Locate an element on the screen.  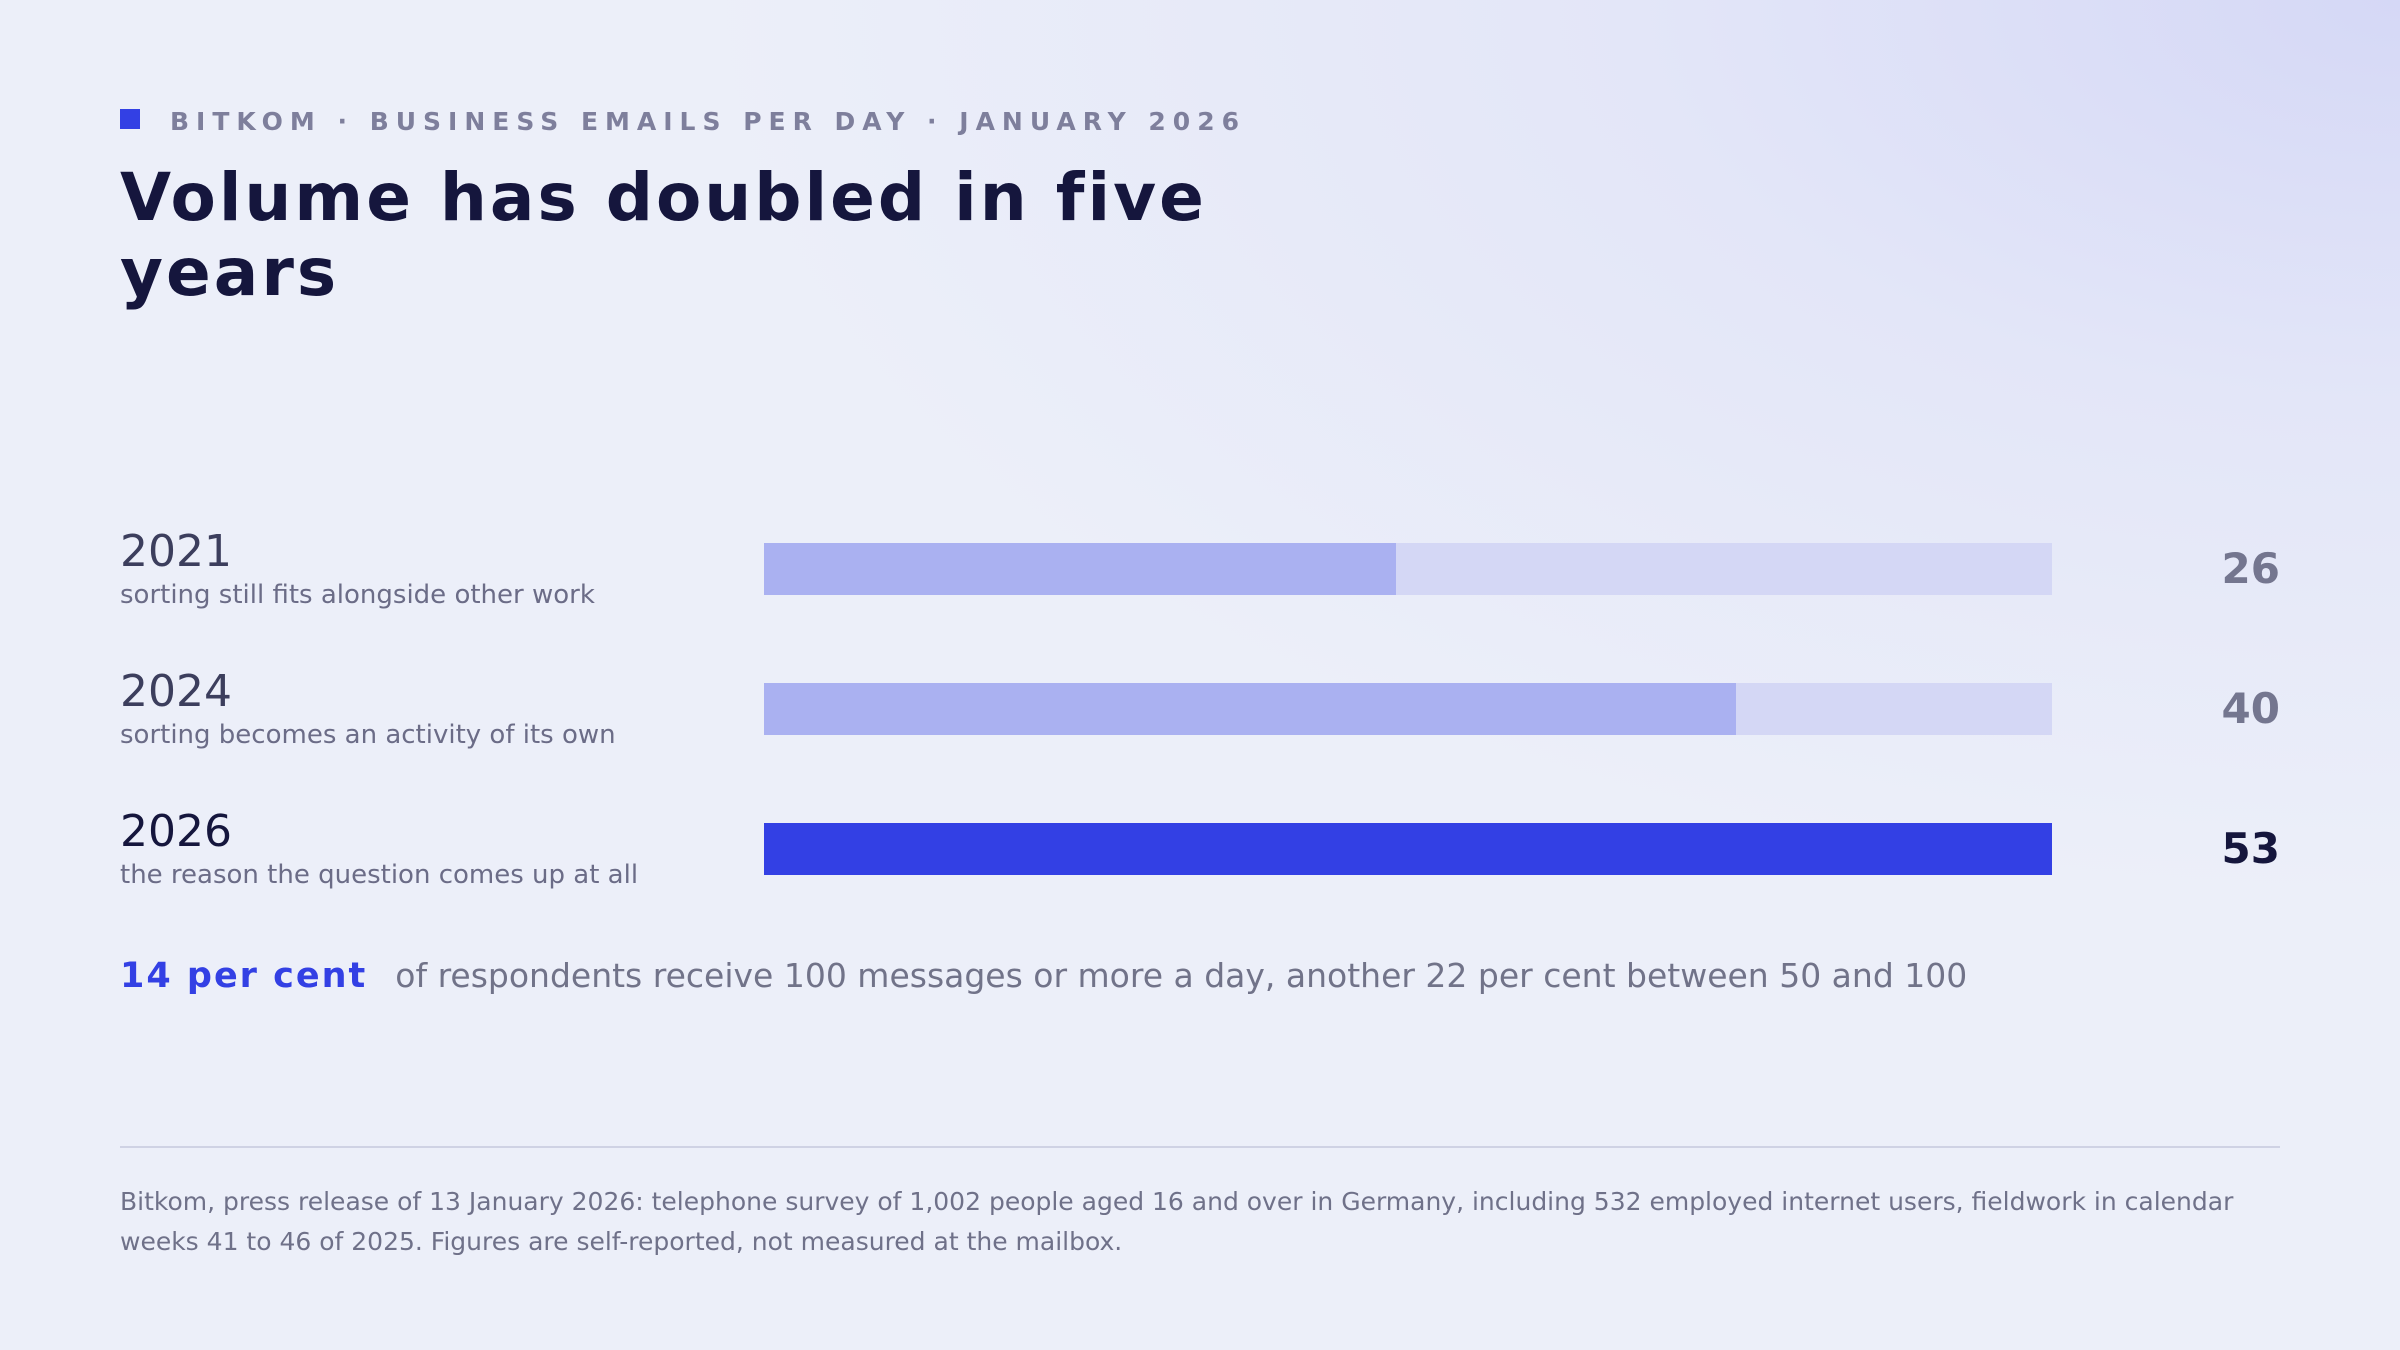
divider is located at coordinates (1200, 1147).